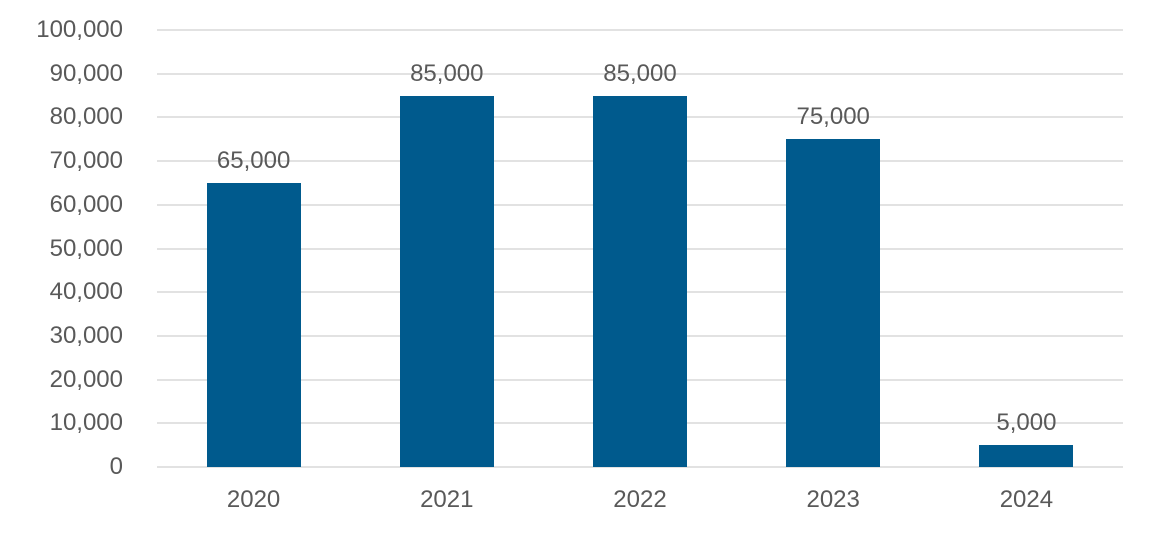  What do you see at coordinates (86, 117) in the screenshot?
I see `y-tick-label: 80,000` at bounding box center [86, 117].